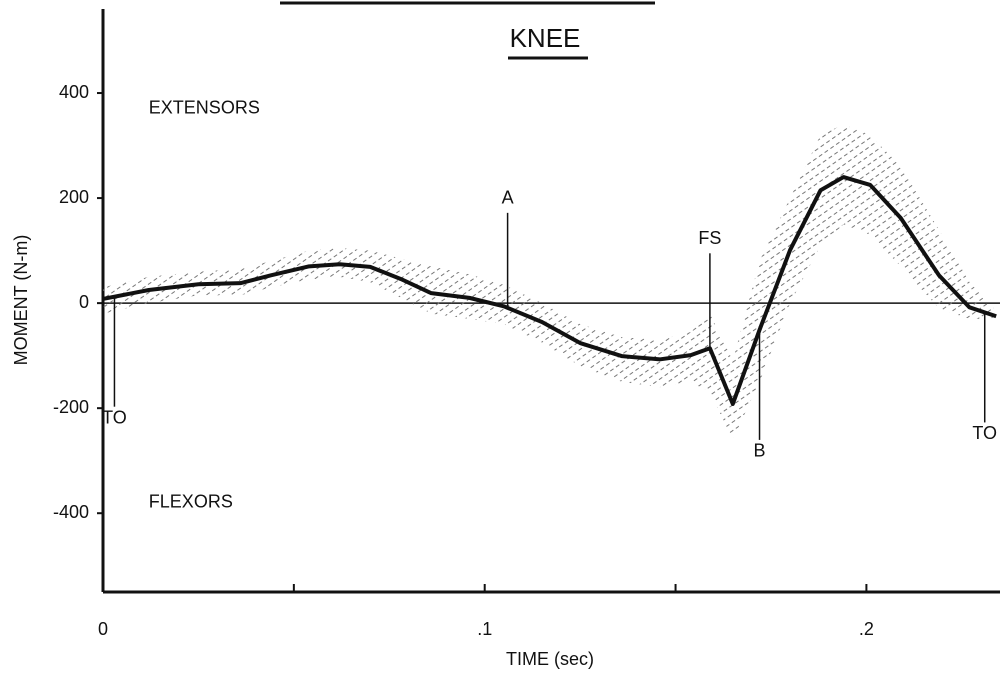  Describe the element at coordinates (71, 512) in the screenshot. I see `y-tick-label: -400` at that location.